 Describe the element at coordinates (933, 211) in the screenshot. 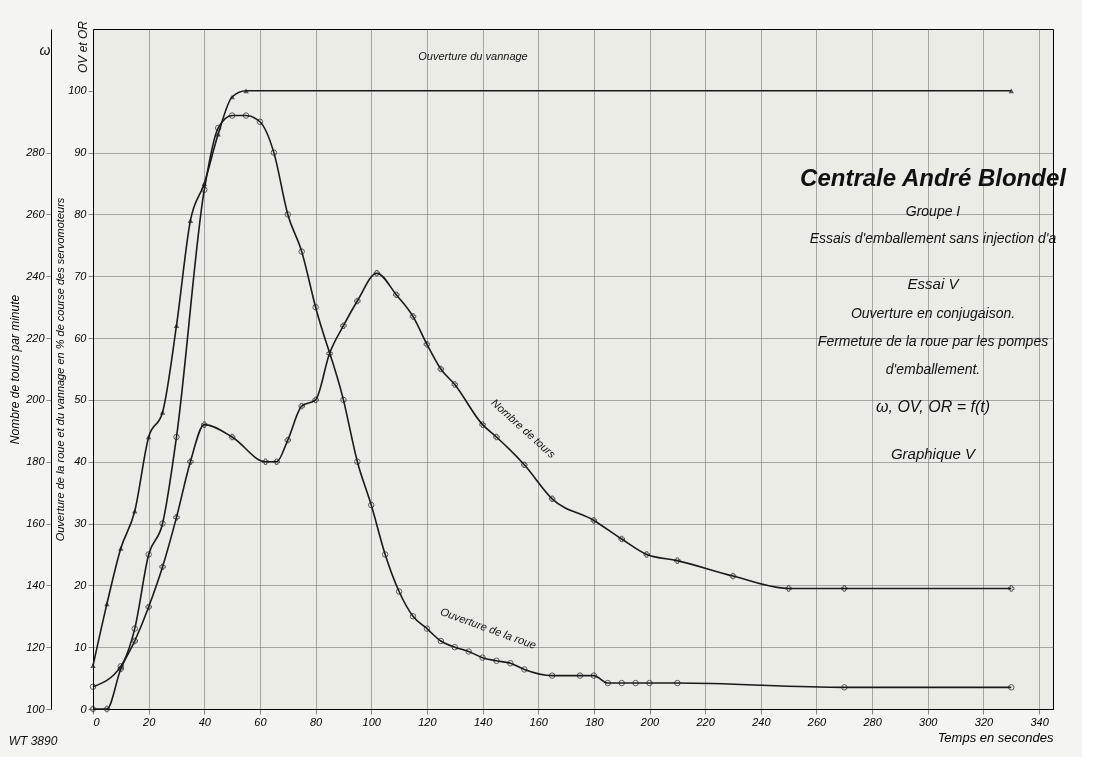

I see `text: Groupe I` at that location.